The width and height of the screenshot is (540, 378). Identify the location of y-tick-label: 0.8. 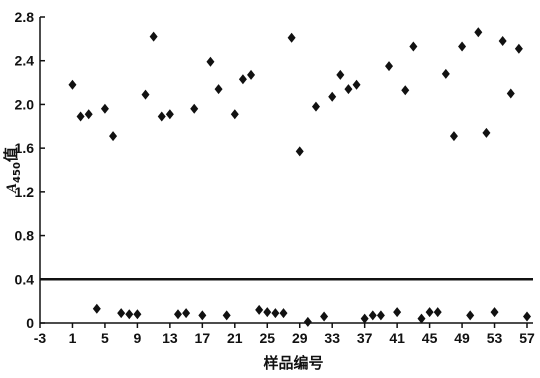
(25, 236).